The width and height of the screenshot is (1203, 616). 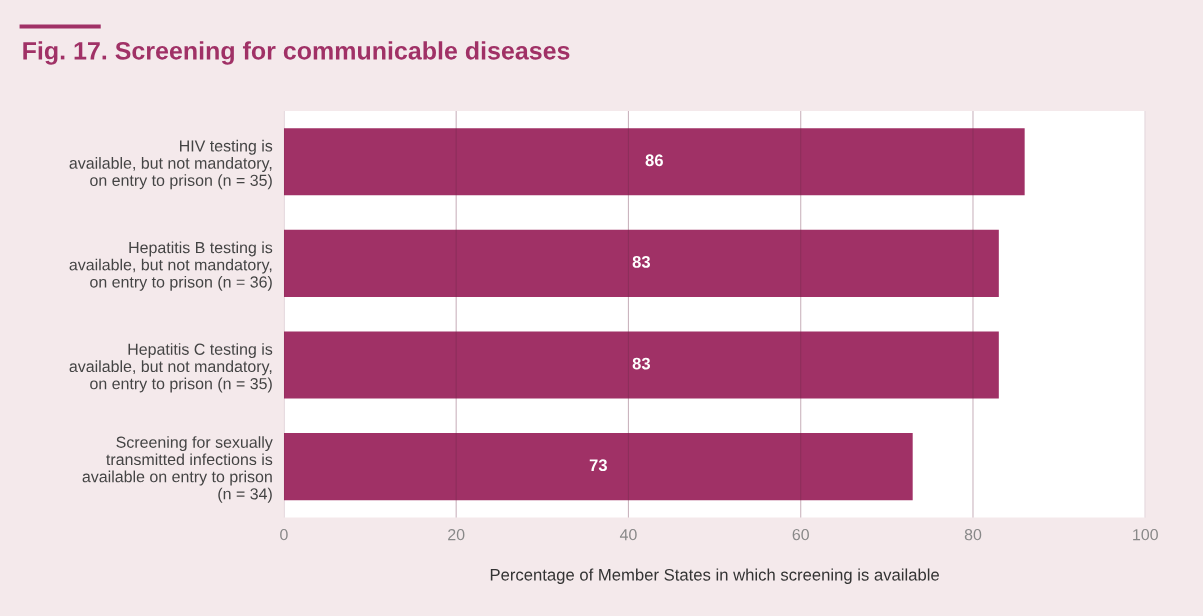 I want to click on chart-title: Fig. 17. Screening for communicable diseases, so click(x=296, y=53).